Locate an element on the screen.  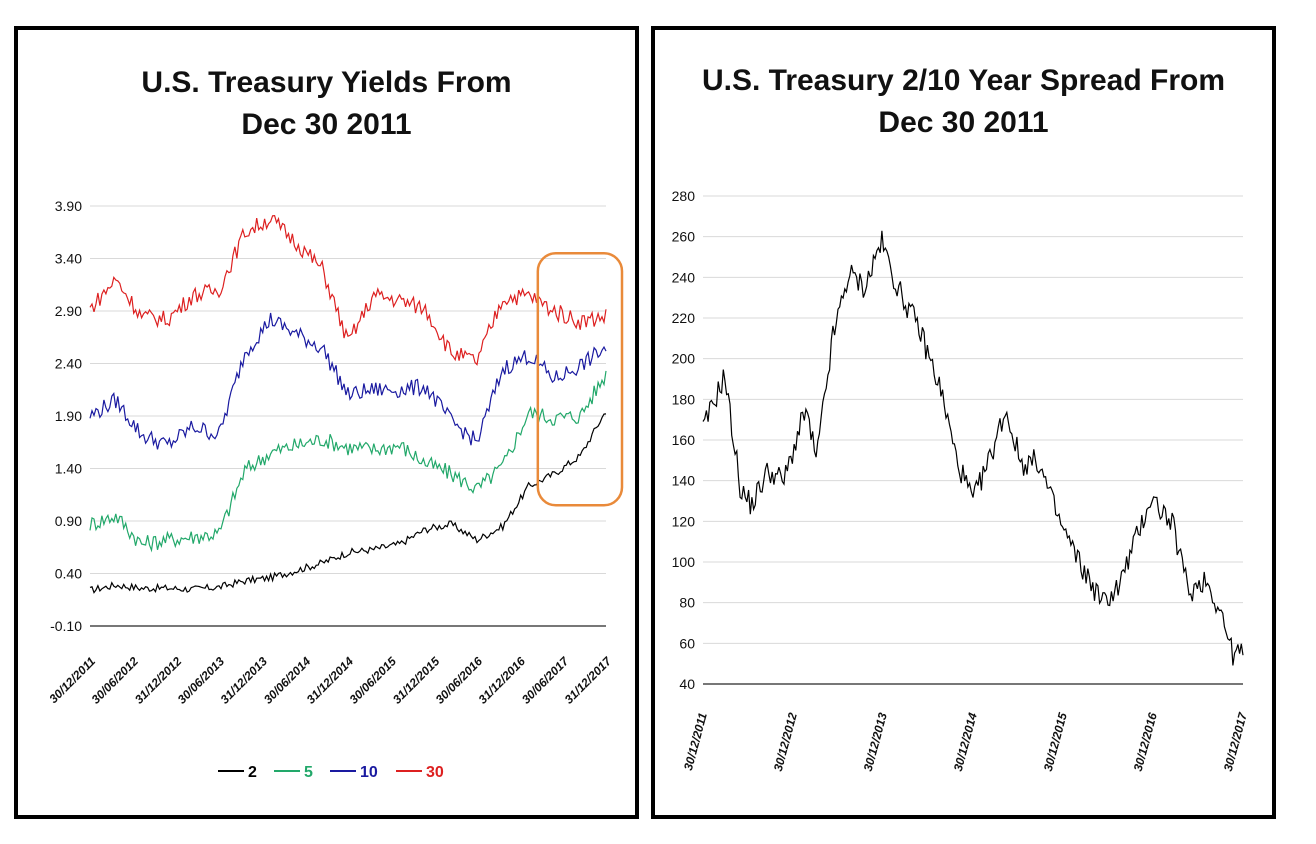
y-tick-label: 80 is located at coordinates (687, 603).